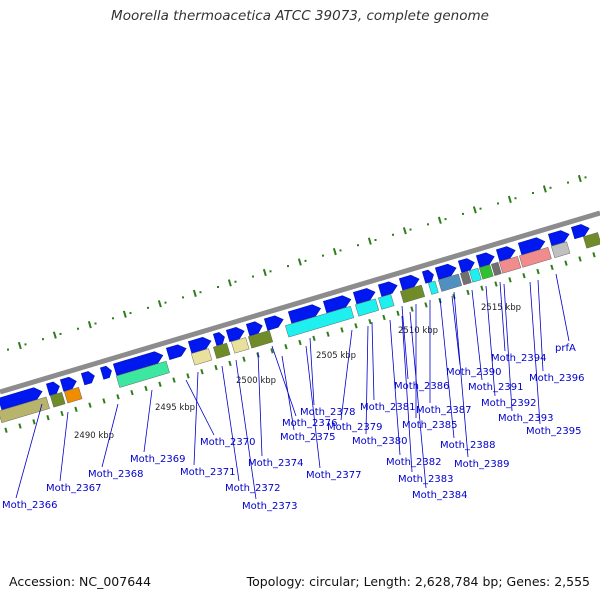 This screenshot has height=600, width=600. Describe the element at coordinates (207, 472) in the screenshot. I see `gene-label: Moth_2371` at that location.